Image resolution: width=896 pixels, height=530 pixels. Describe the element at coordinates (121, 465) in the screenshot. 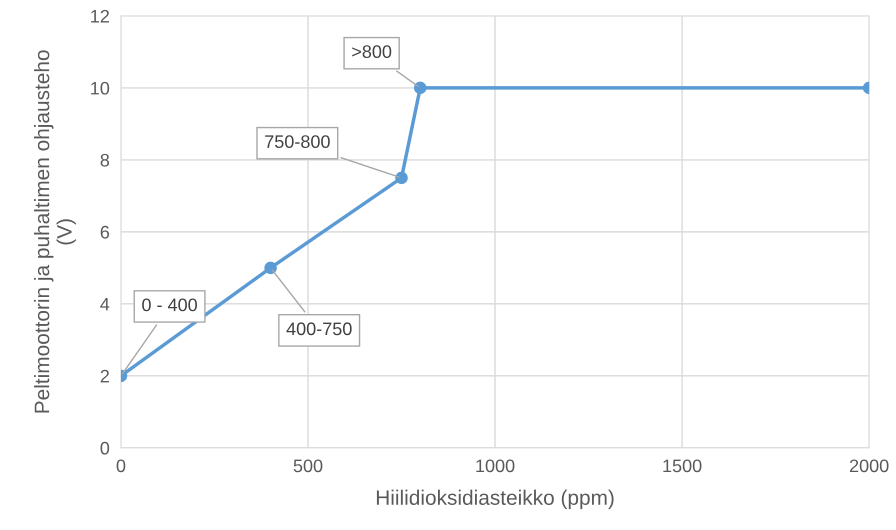

I see `x-tick-label: 0` at that location.